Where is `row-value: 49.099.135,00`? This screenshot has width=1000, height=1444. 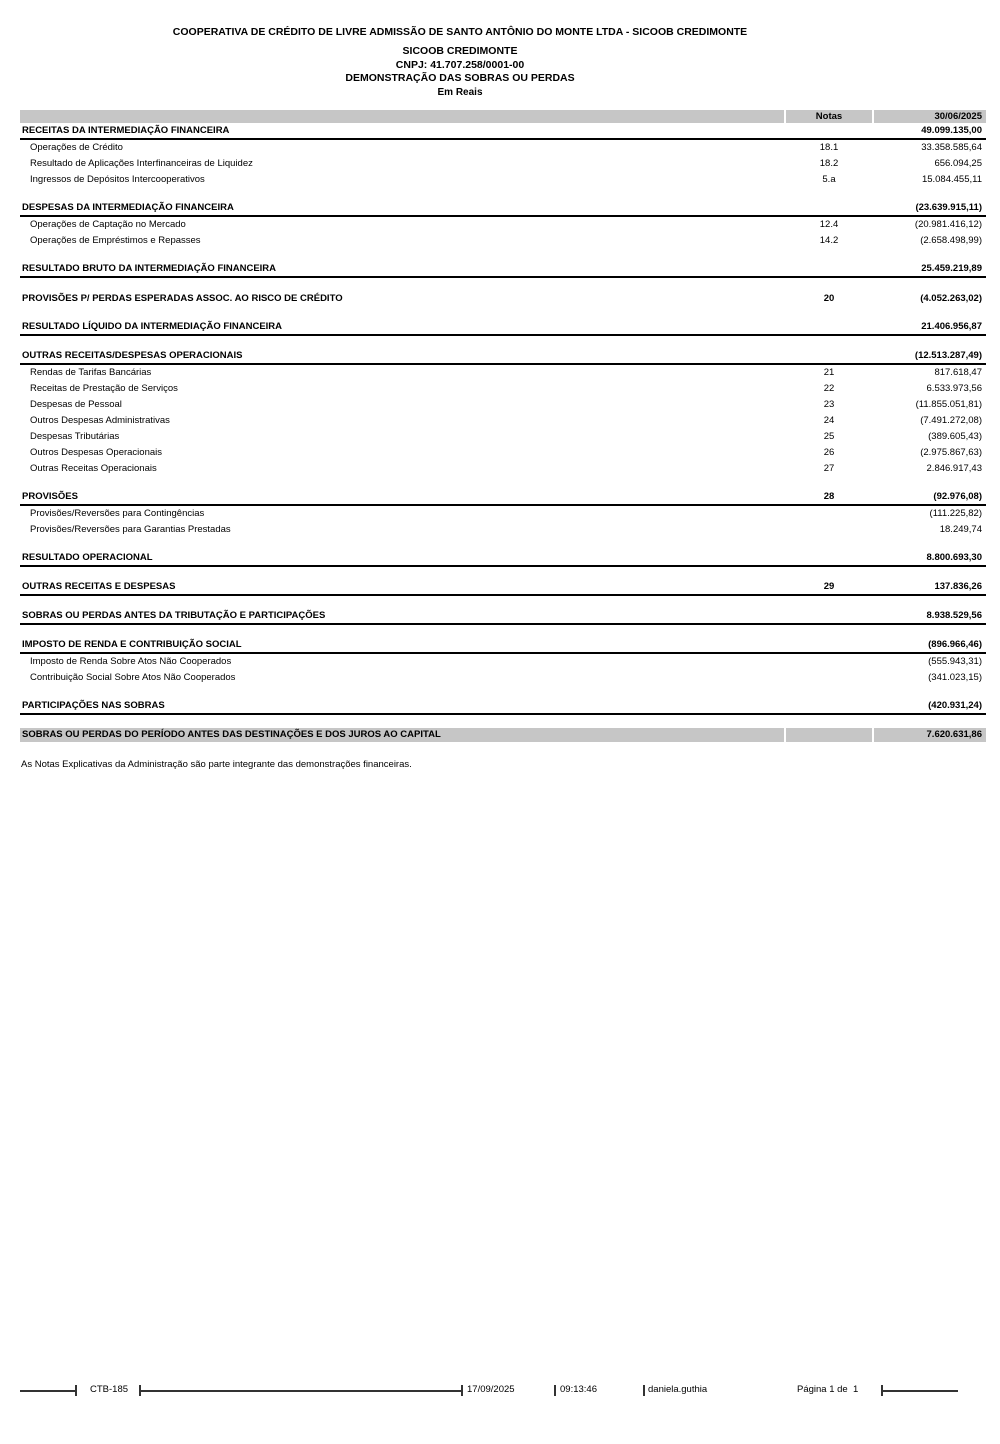
row-value: 49.099.135,00 is located at coordinates (951, 130).